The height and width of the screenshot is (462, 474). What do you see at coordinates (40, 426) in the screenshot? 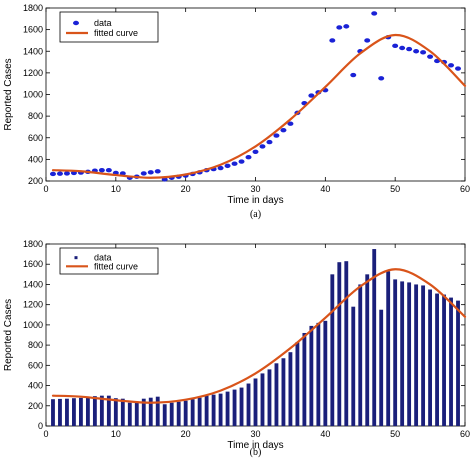
I see `y-tick-label: 0` at bounding box center [40, 426].